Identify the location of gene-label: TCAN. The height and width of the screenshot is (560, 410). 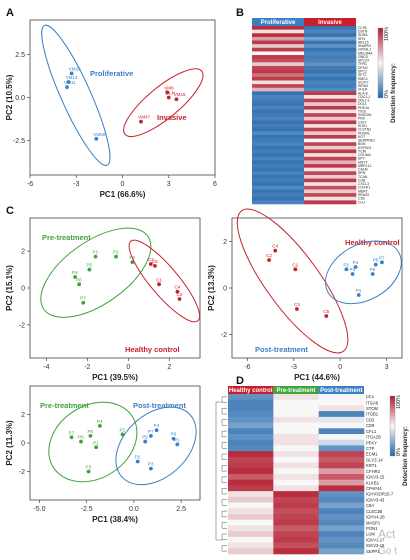
(363, 177).